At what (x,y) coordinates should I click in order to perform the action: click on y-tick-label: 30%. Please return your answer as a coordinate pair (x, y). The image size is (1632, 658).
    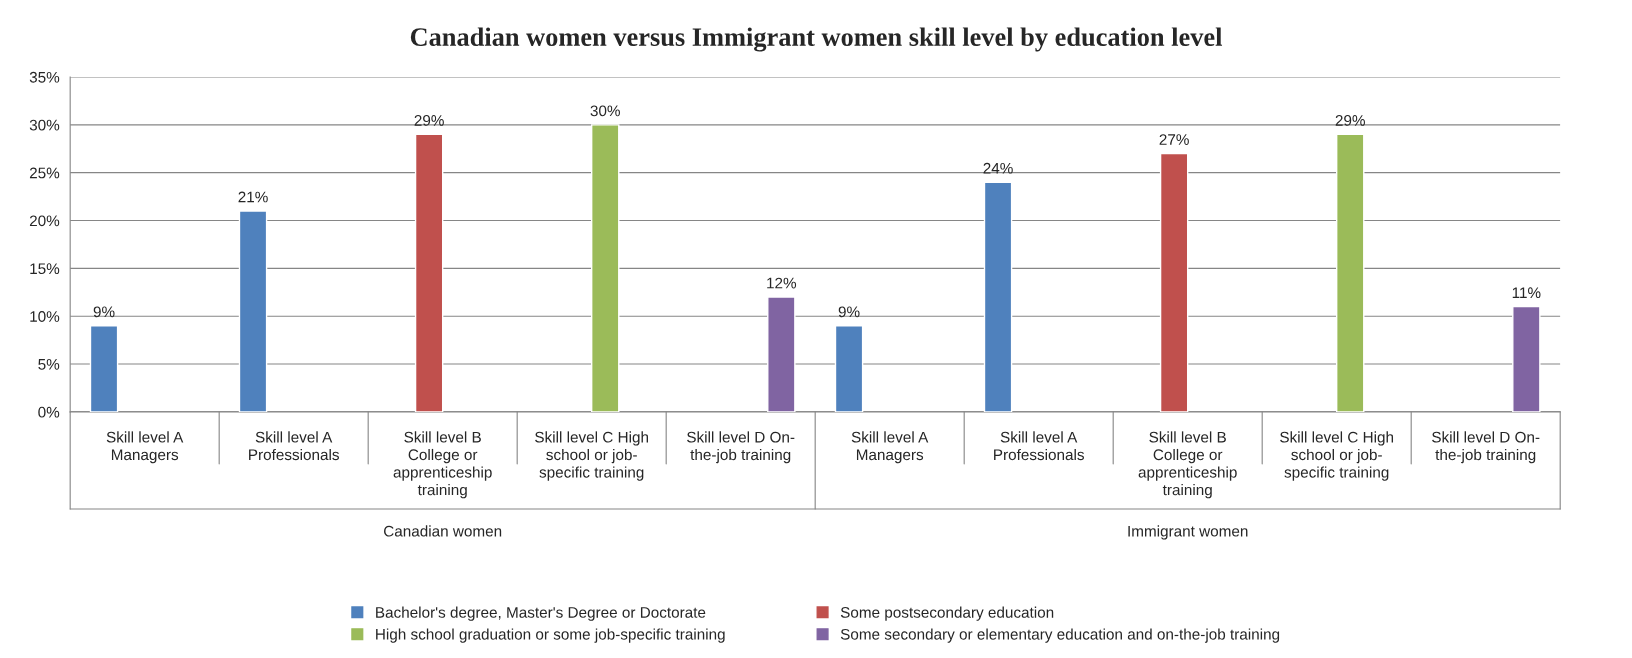
    Looking at the image, I should click on (44, 125).